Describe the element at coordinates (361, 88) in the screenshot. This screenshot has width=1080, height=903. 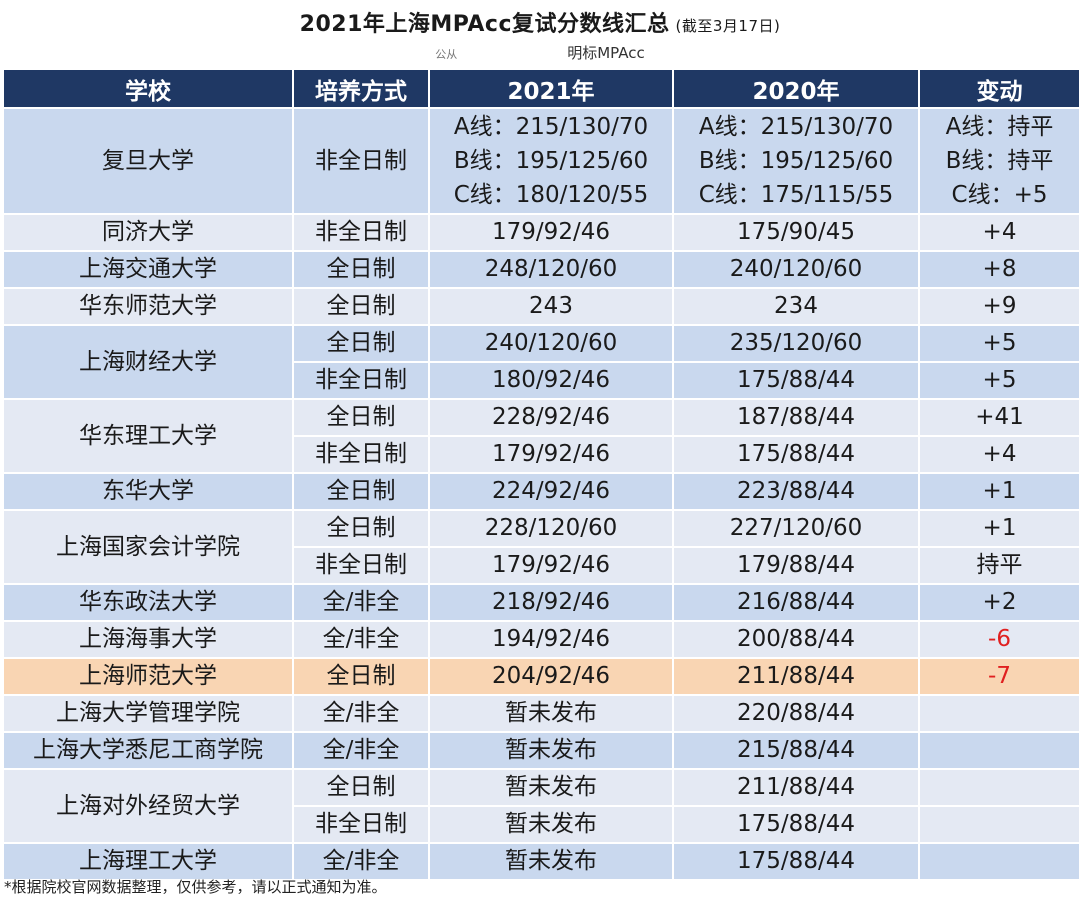
I see `header-method: 培养方式` at that location.